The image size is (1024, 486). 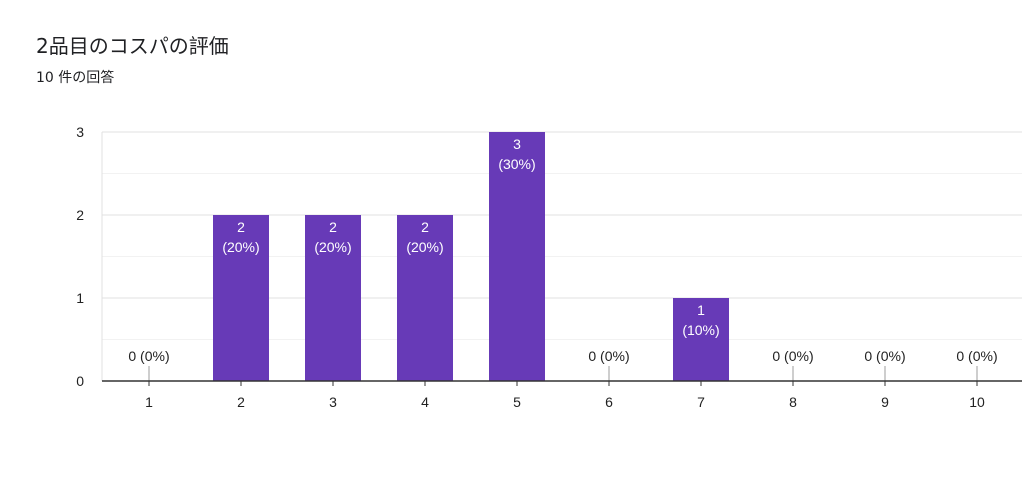 What do you see at coordinates (701, 310) in the screenshot?
I see `bar-value-label: 1` at bounding box center [701, 310].